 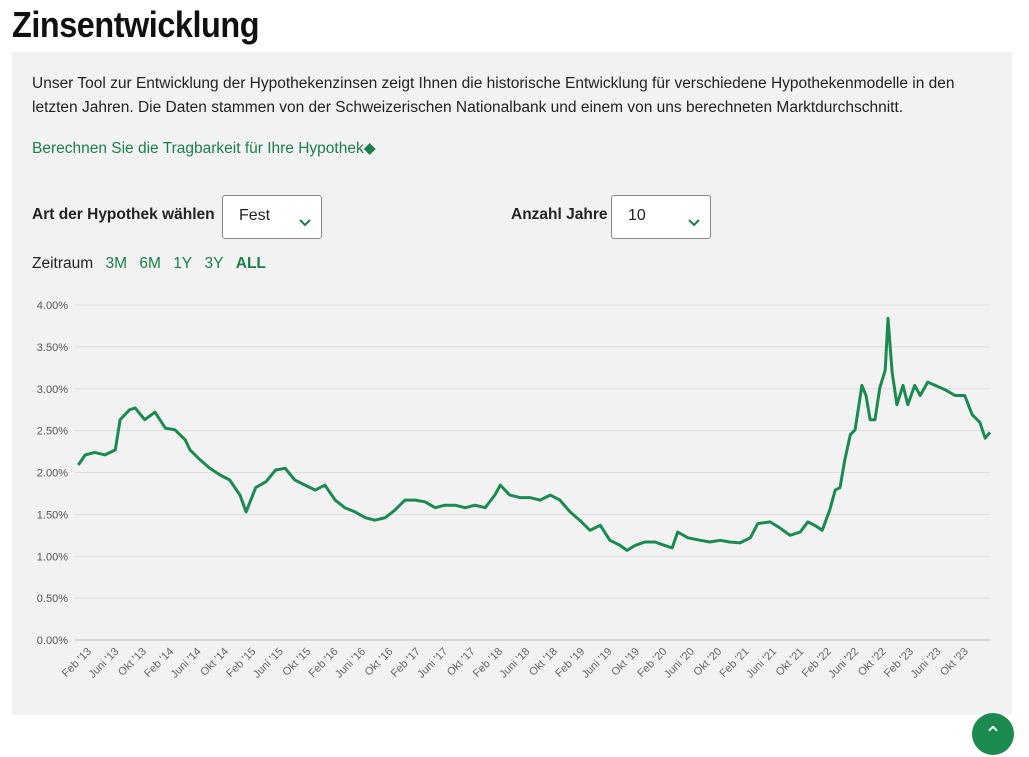 What do you see at coordinates (350, 663) in the screenshot?
I see `x-tick-label: Juni '16` at bounding box center [350, 663].